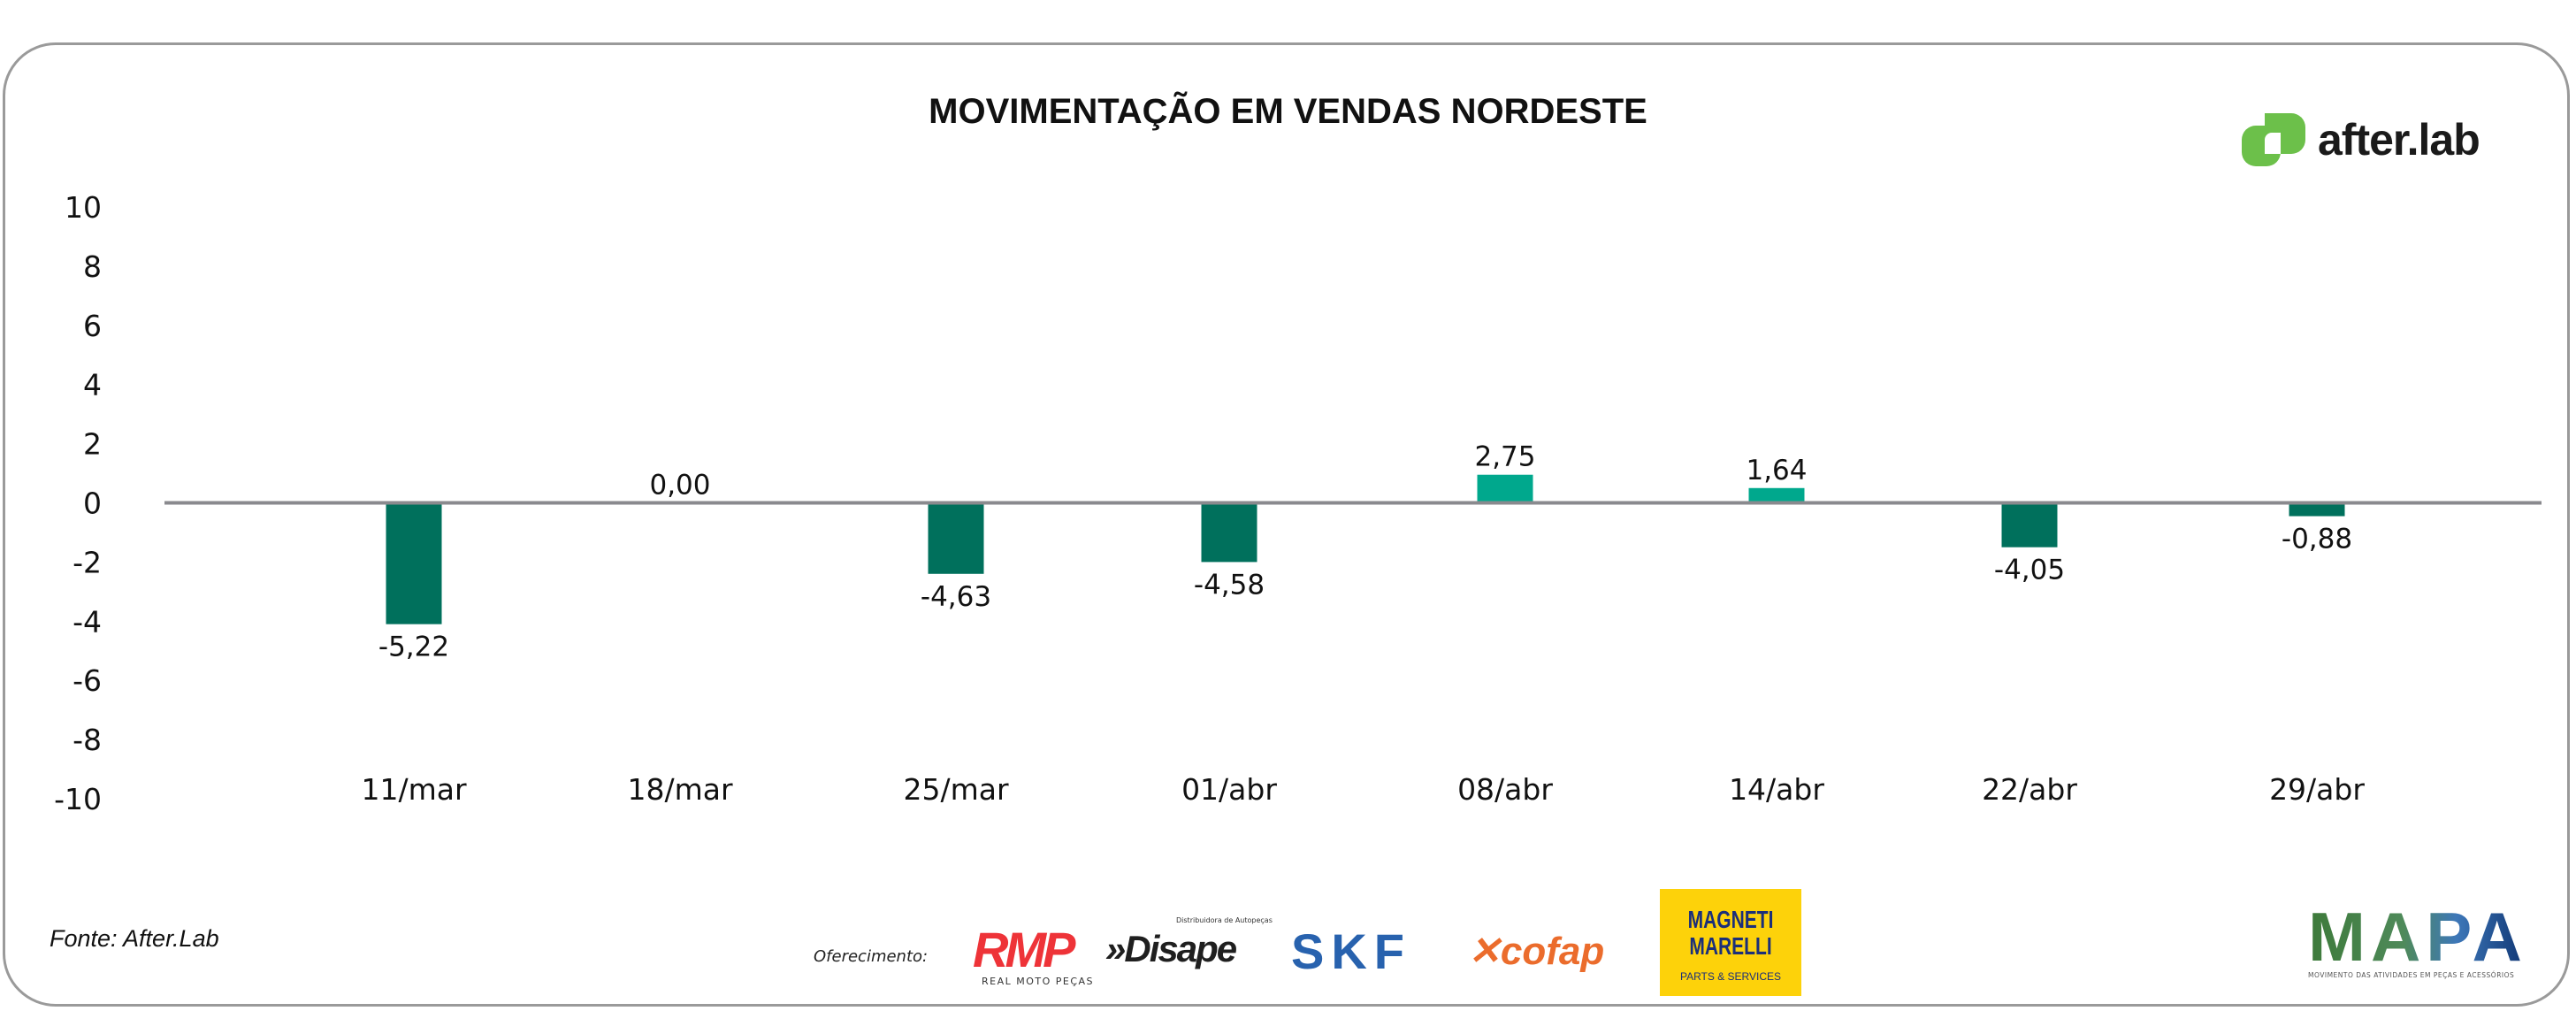  I want to click on mapa-logo-text: MAPA, so click(2417, 937).